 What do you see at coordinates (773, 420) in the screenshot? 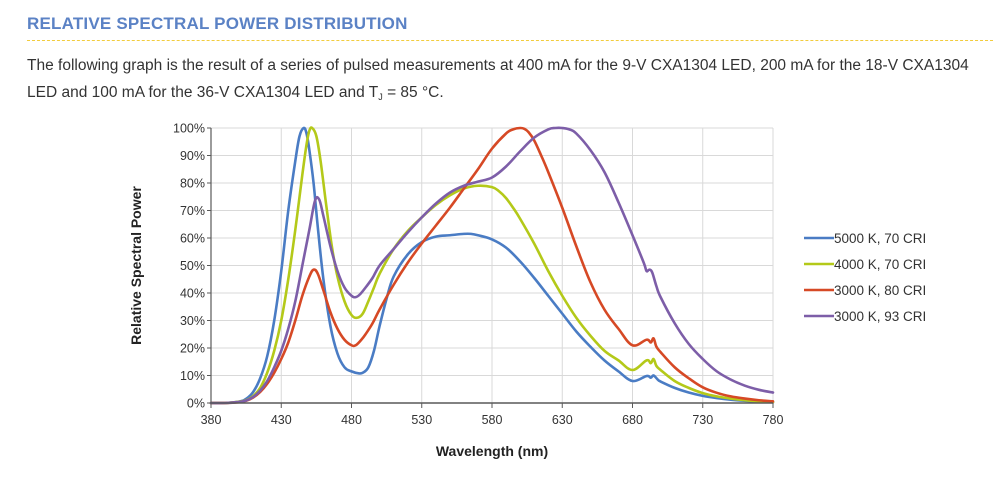
I see `x-tick-label: 780` at bounding box center [773, 420].